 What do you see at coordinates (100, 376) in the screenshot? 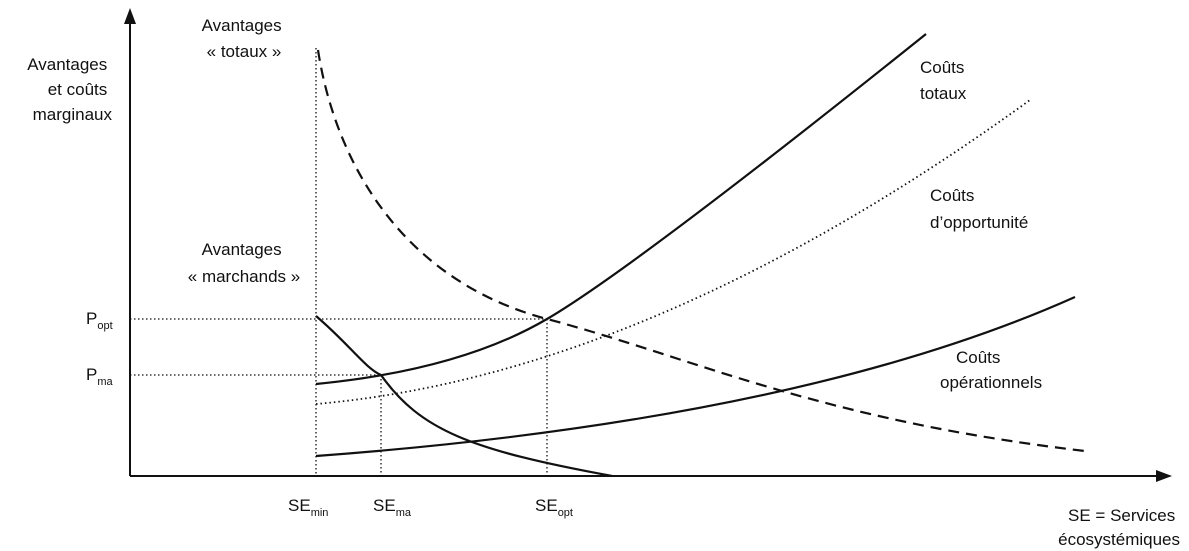
I see `p-ma-label: Pma` at bounding box center [100, 376].